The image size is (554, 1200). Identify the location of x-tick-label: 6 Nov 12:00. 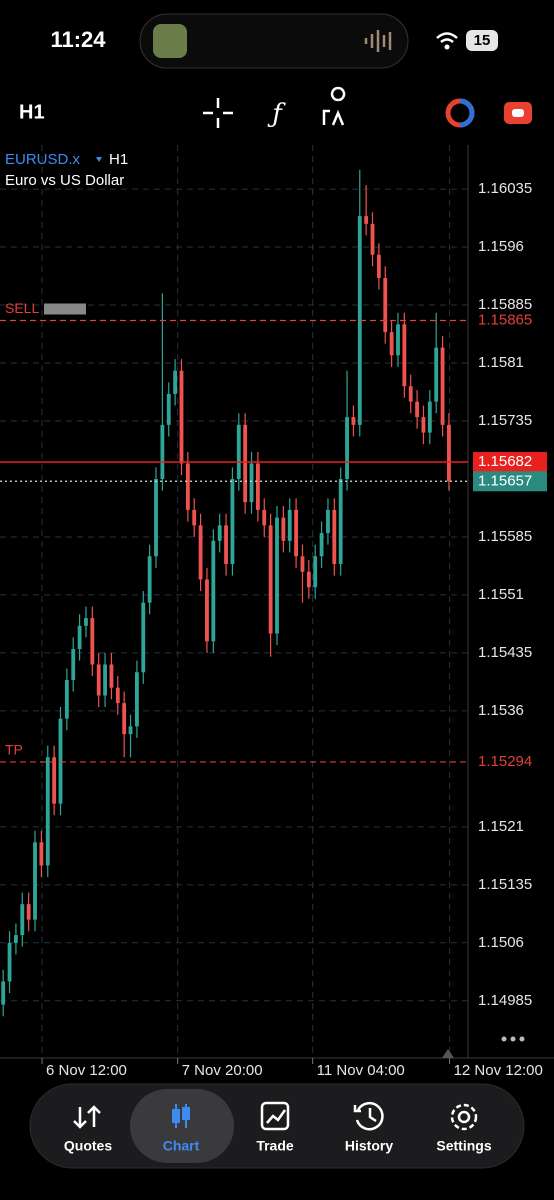
(86, 1070).